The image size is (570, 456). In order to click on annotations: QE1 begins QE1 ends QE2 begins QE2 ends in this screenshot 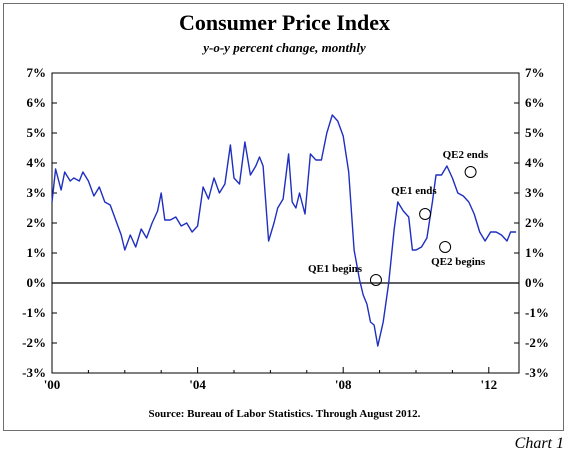, I will do `click(398, 217)`.